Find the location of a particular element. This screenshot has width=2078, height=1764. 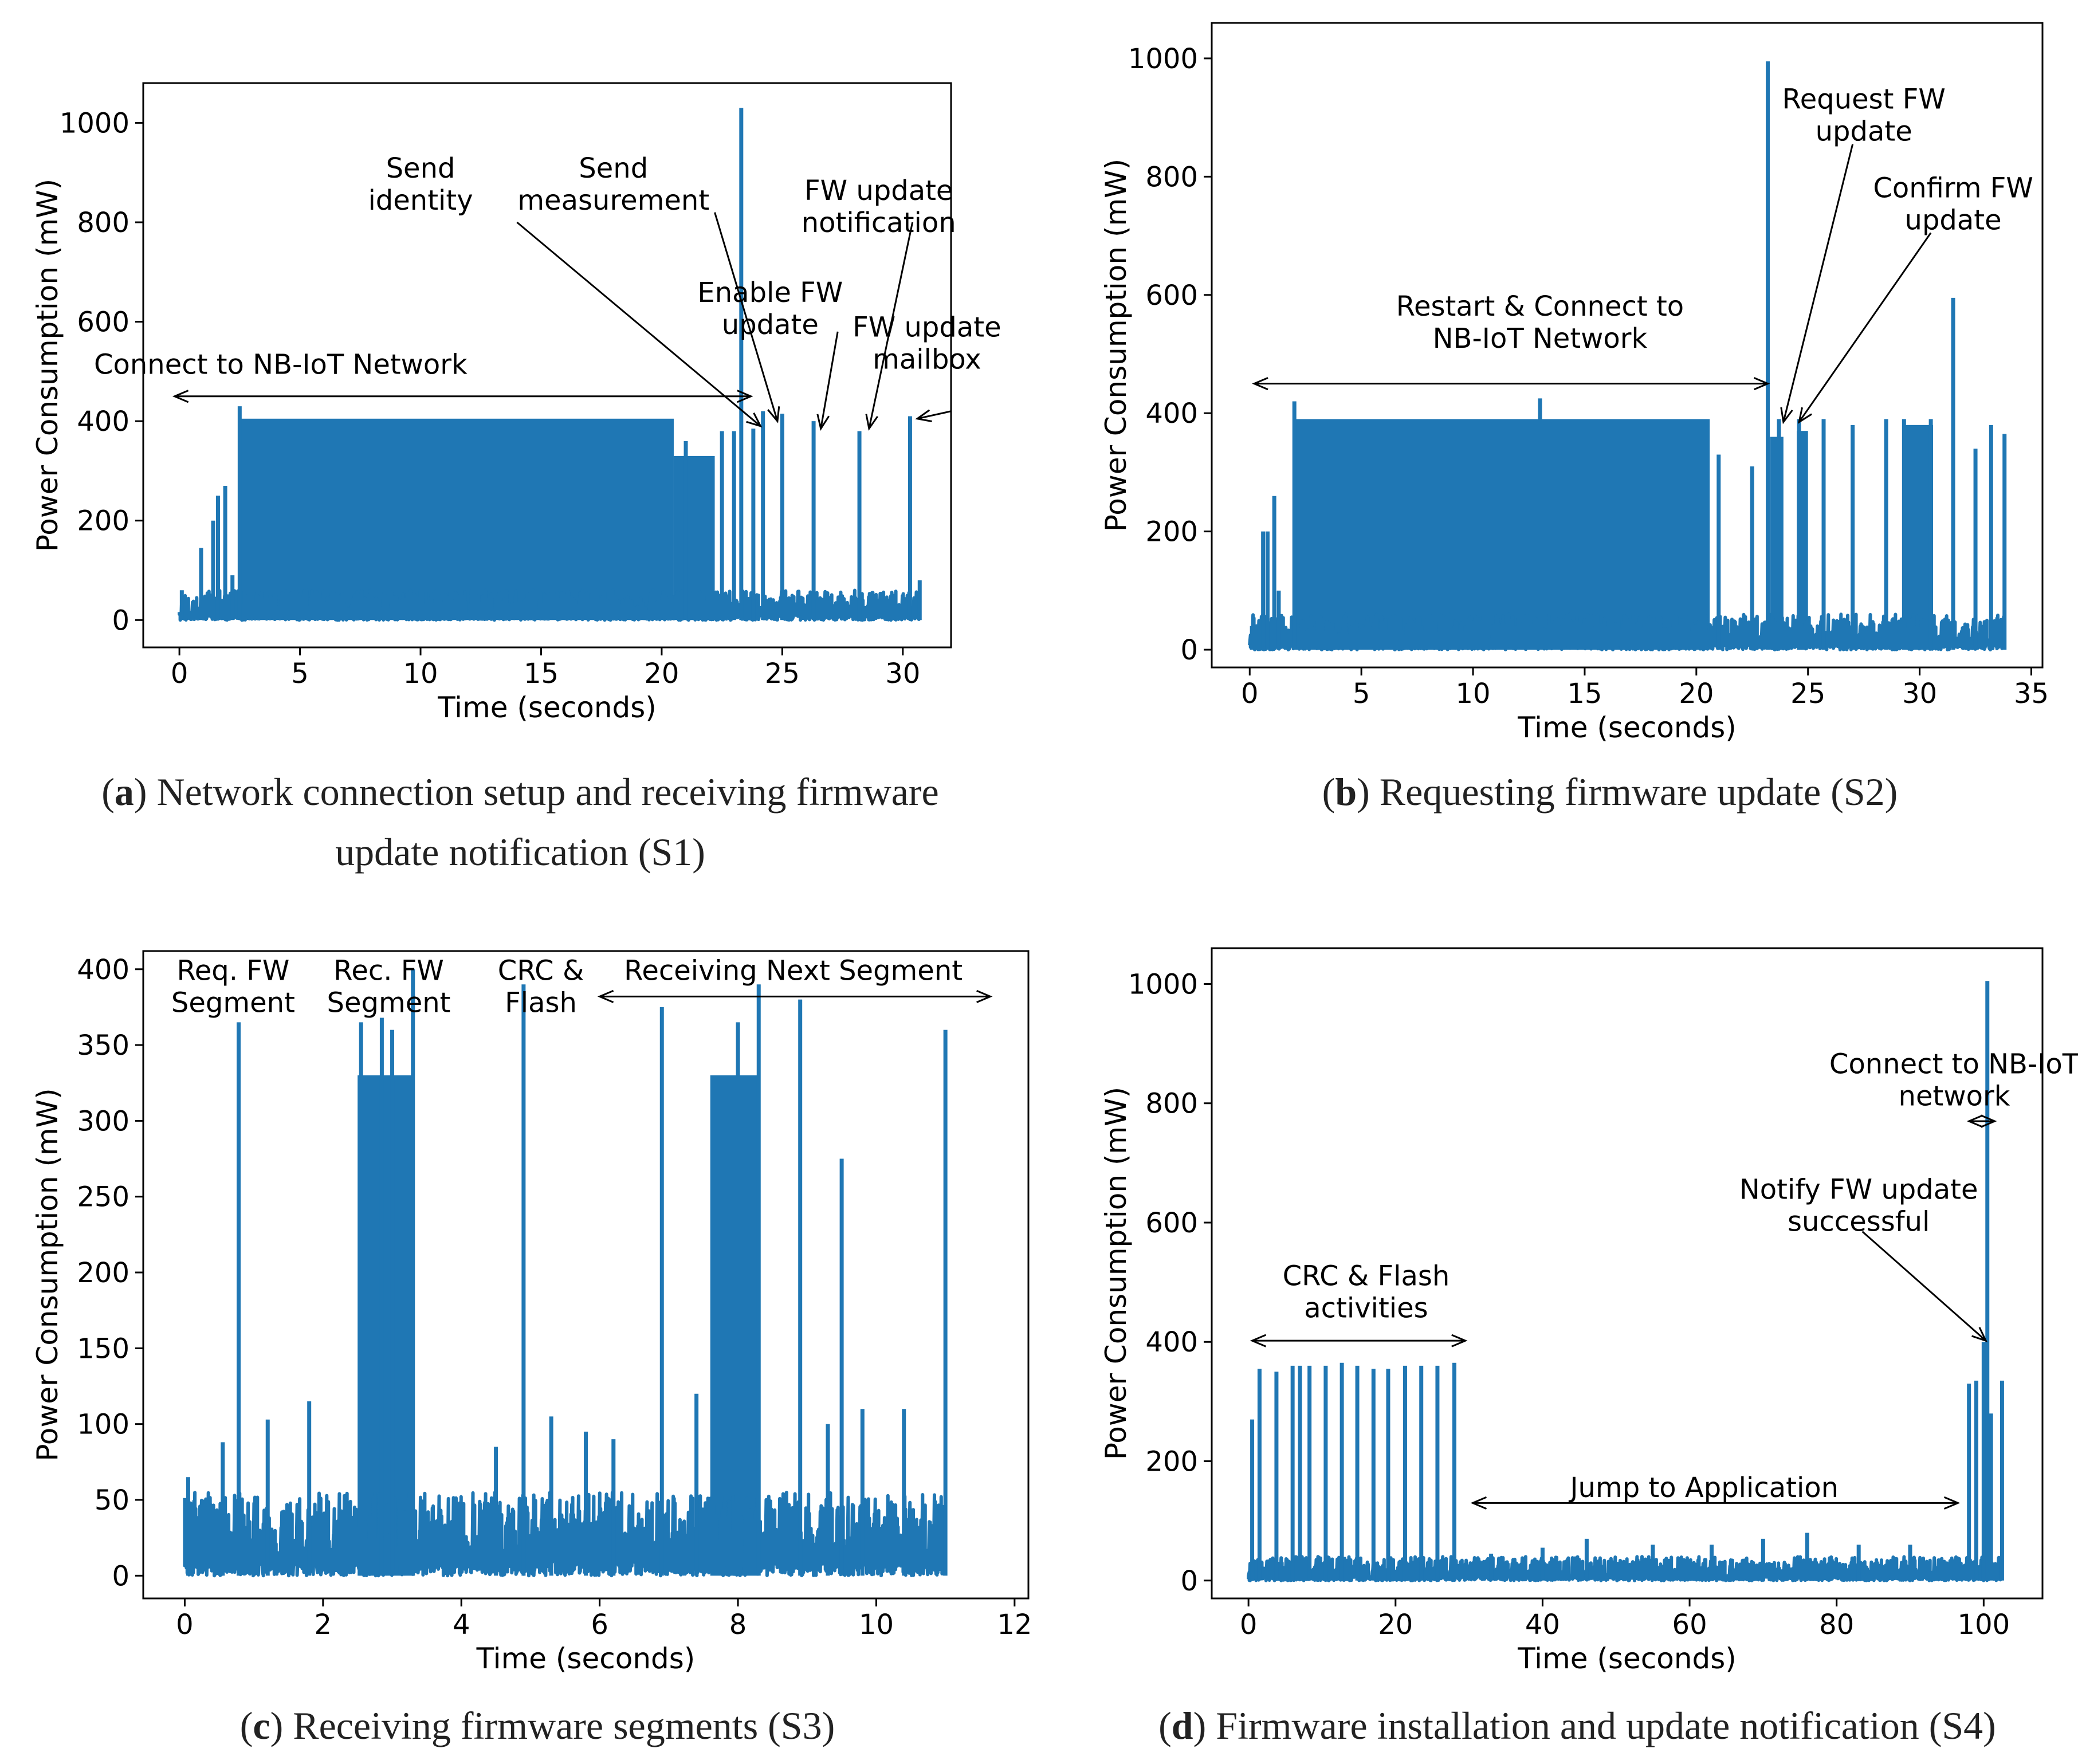

caption-letter: a is located at coordinates (125, 792).